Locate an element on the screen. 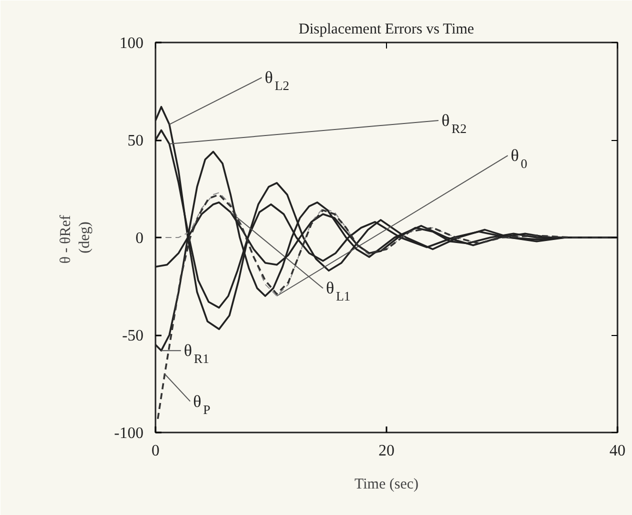 The height and width of the screenshot is (515, 632). y-tick-label: 0 is located at coordinates (140, 238).